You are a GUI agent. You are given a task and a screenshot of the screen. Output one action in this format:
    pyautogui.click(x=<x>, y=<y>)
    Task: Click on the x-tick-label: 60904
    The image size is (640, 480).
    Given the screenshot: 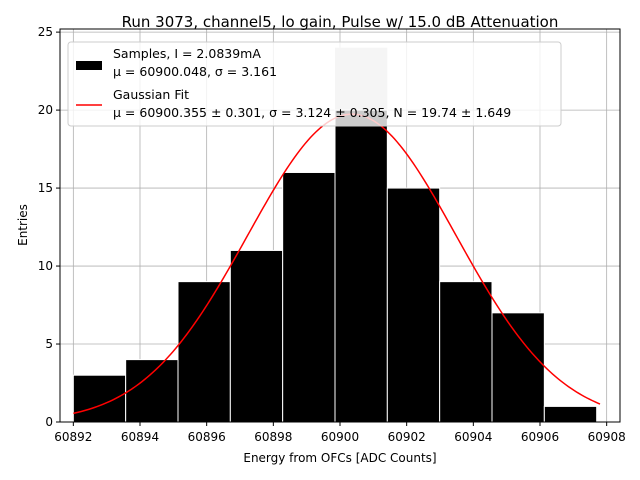 What is the action you would take?
    pyautogui.click(x=473, y=437)
    